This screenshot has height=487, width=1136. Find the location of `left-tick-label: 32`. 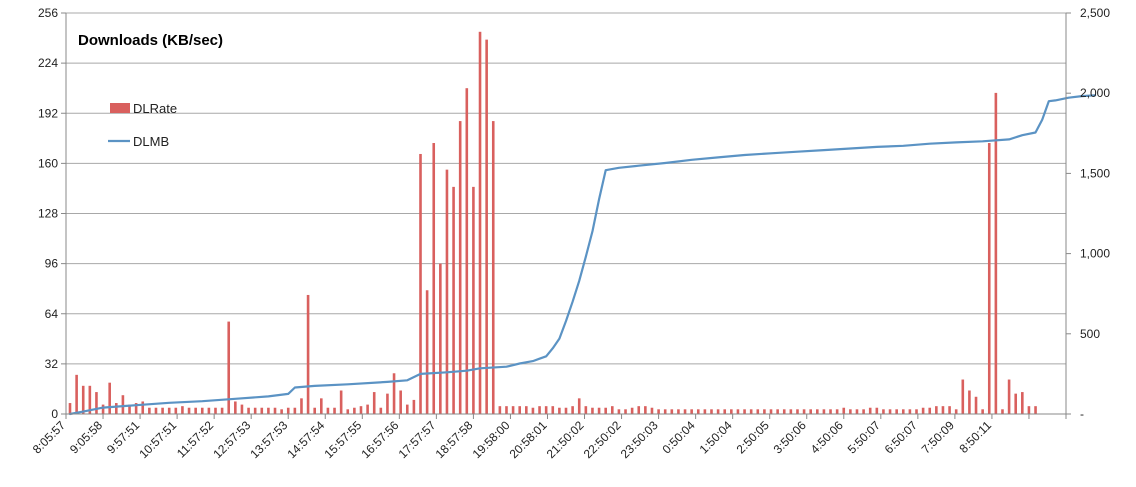

left-tick-label: 32 is located at coordinates (52, 364).